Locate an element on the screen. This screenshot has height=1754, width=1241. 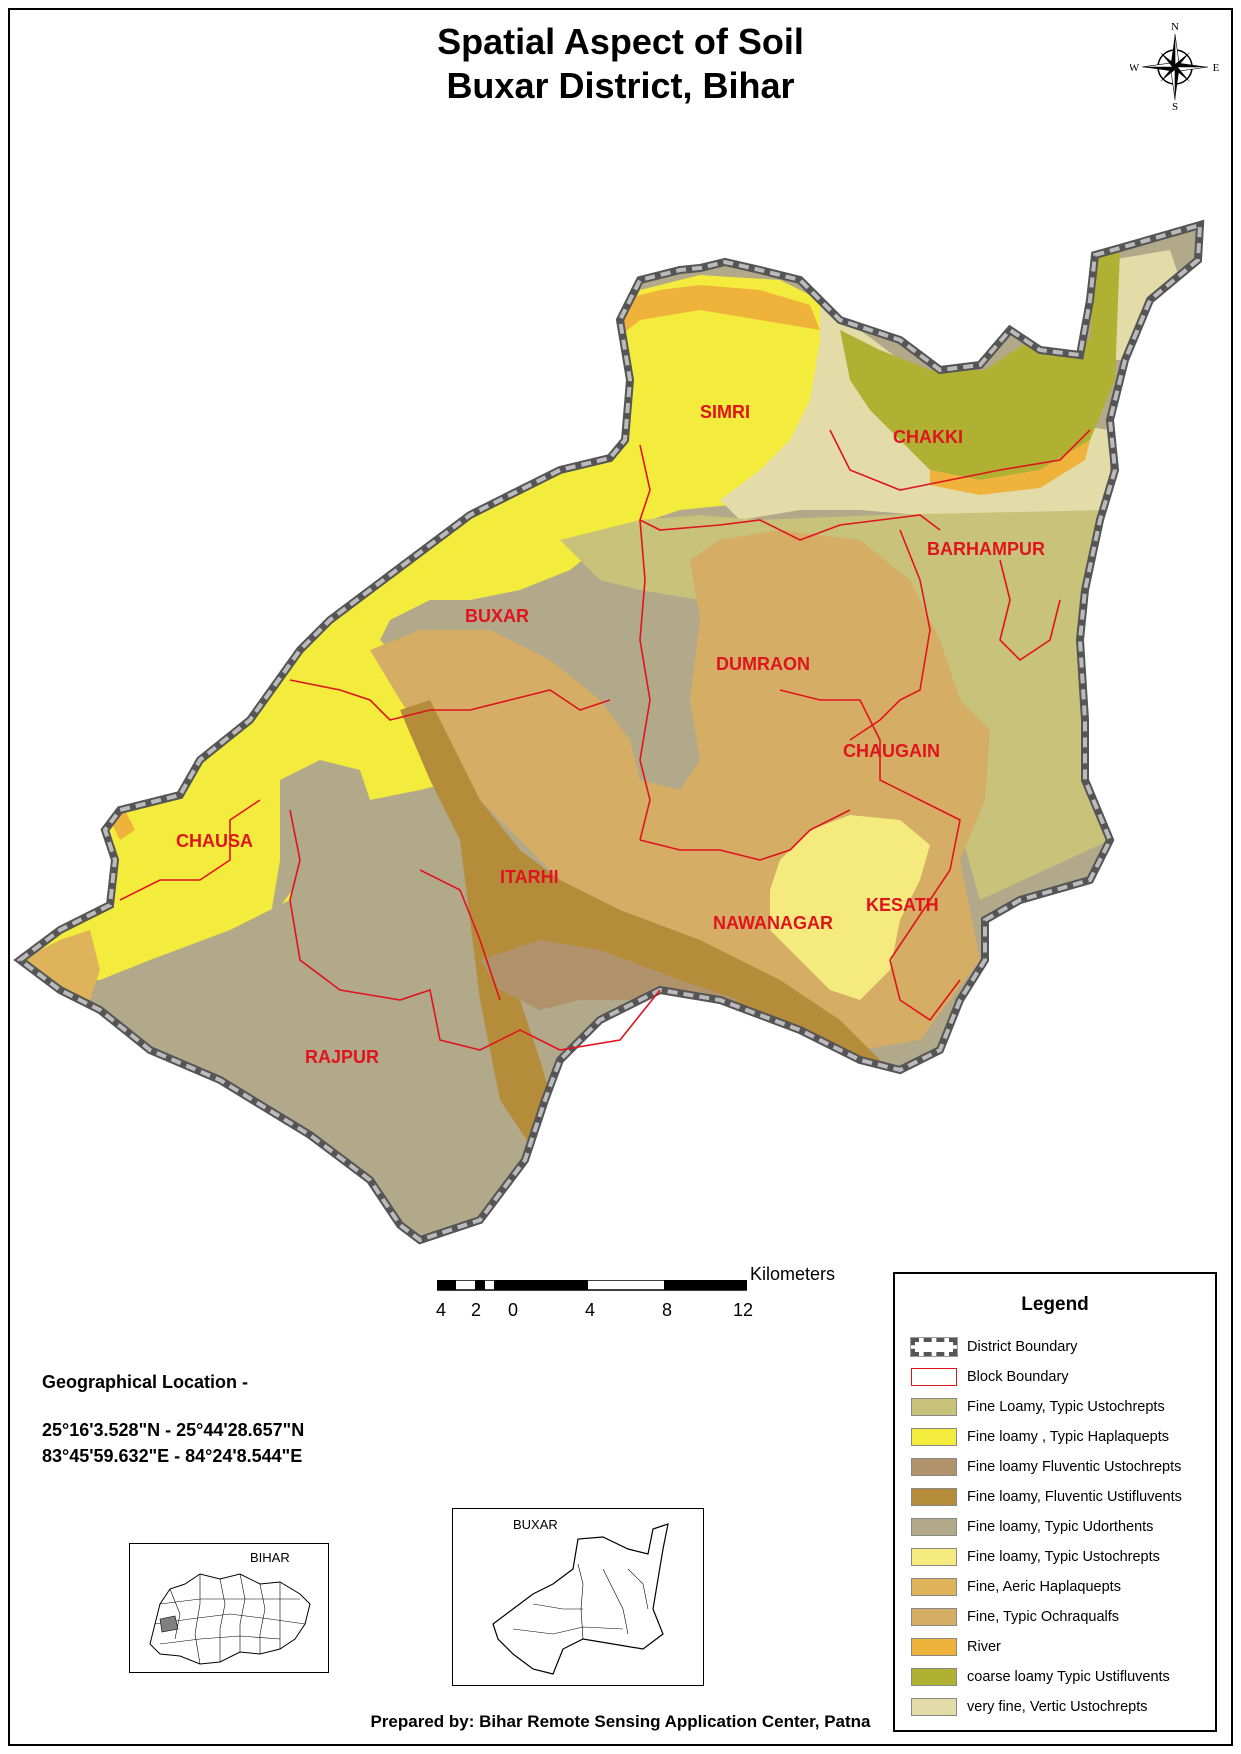
block-boundary-barhampur is located at coordinates (1030, 610).